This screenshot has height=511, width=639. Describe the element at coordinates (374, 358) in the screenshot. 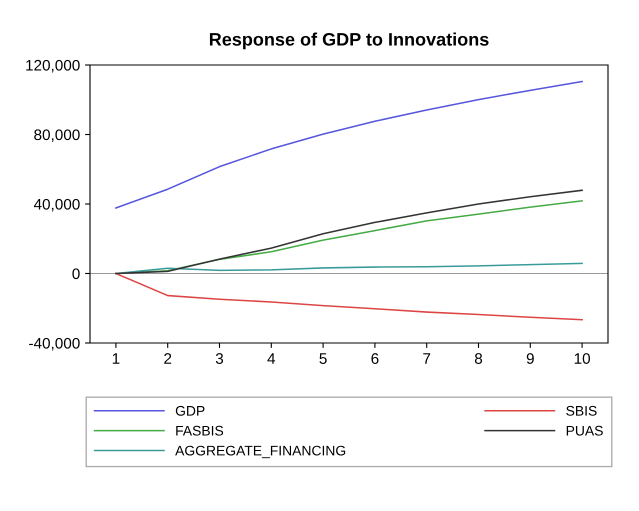

I see `x-tick-label: 6` at that location.